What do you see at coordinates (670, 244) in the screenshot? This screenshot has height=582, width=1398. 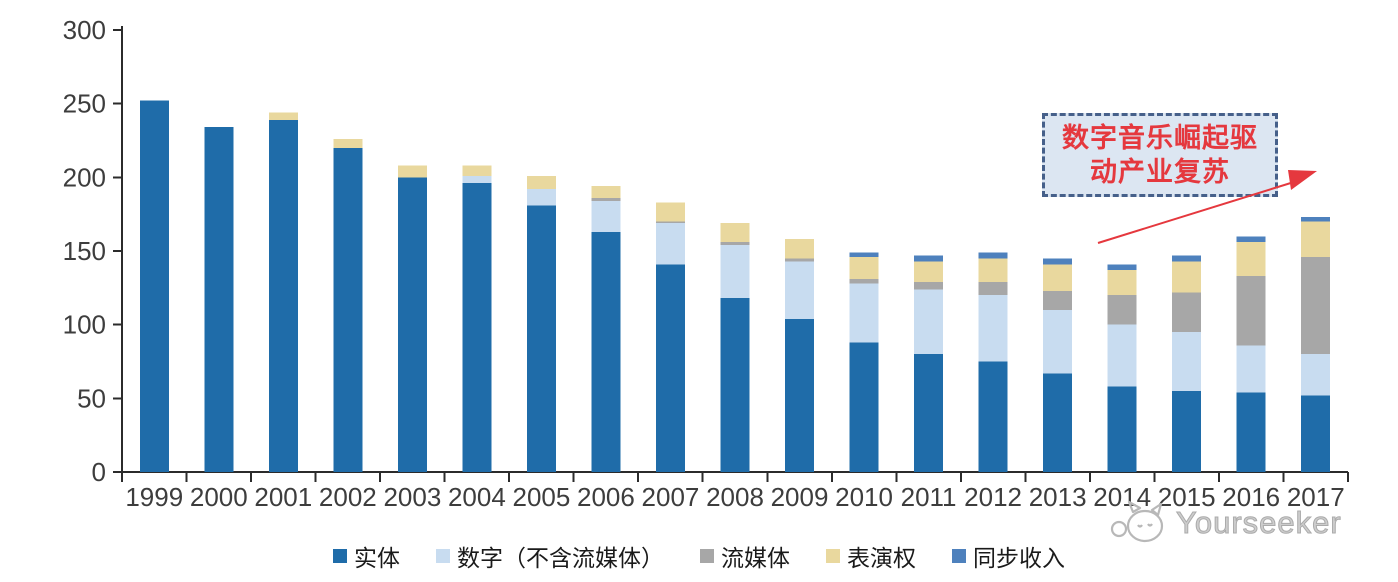 I see `bar-segment-2007-数字（不含流媒体）` at bounding box center [670, 244].